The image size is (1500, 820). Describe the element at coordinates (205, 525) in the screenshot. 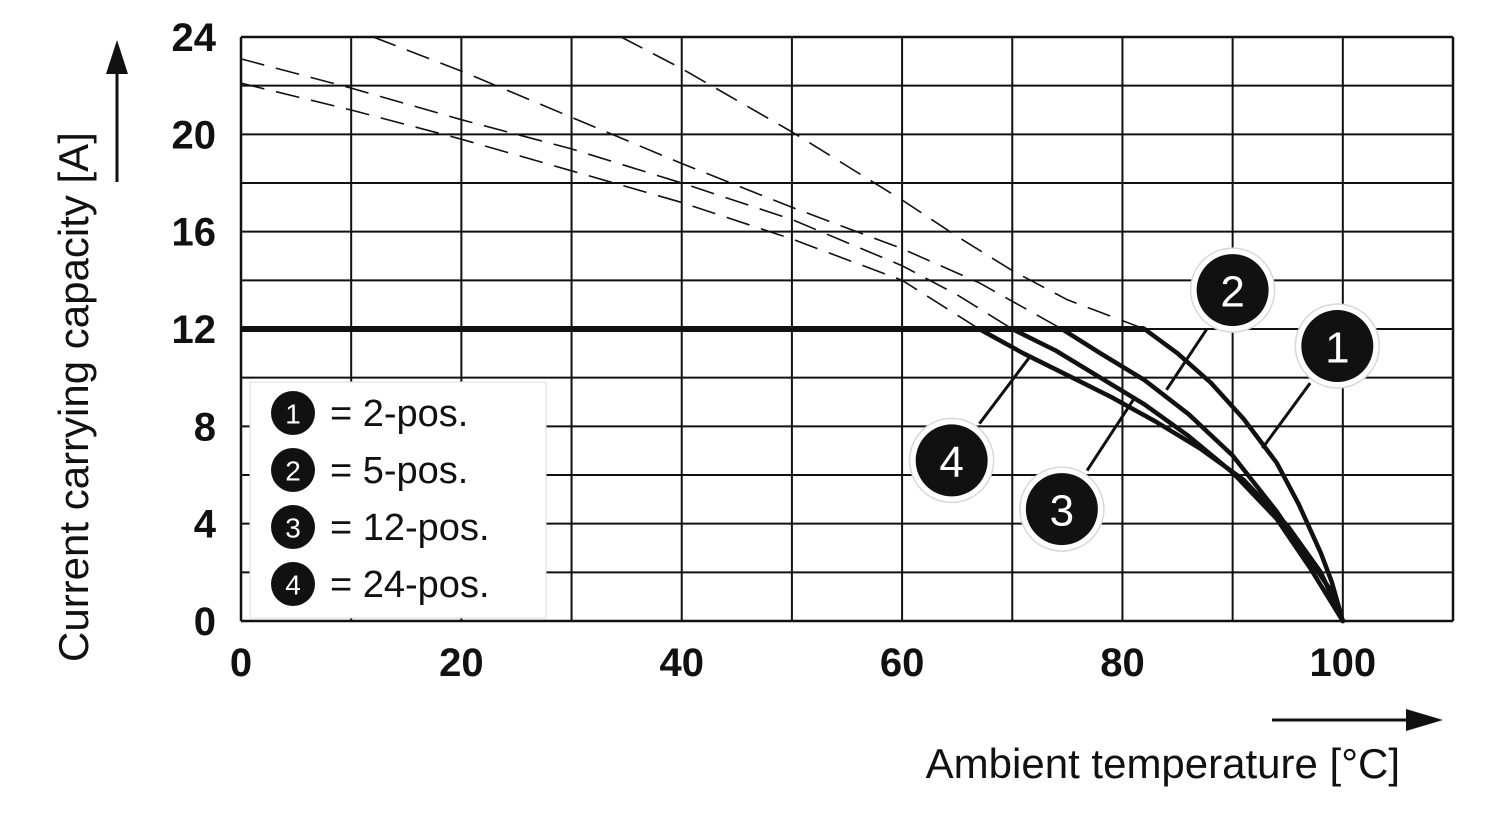

I see `y-tick-label: 4` at that location.